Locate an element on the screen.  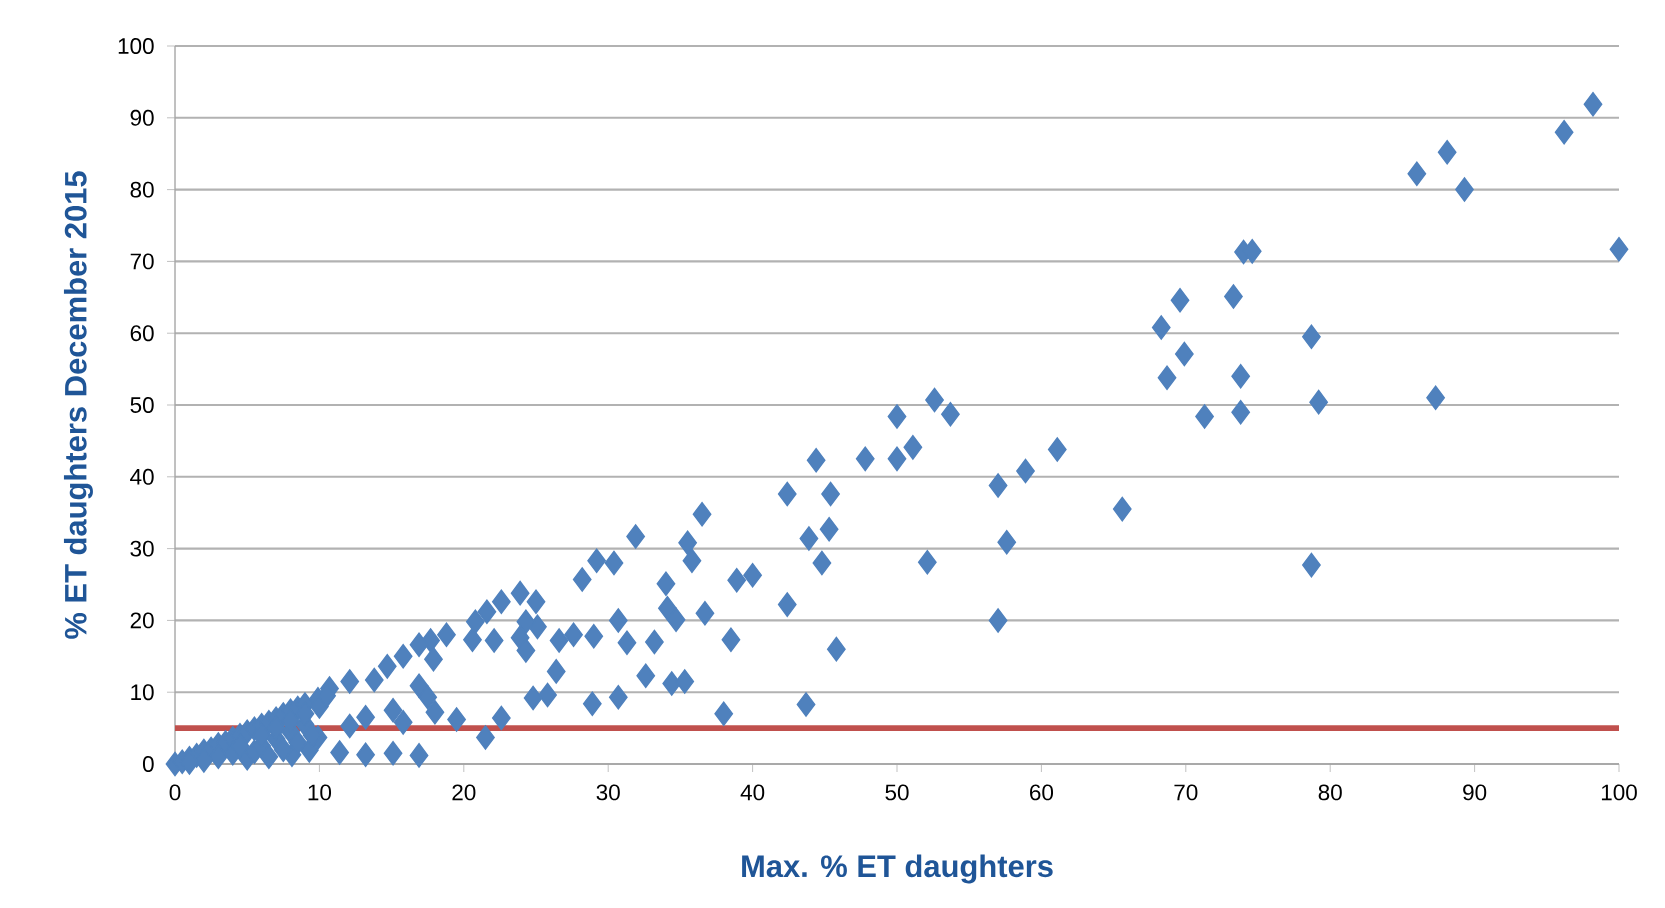
y-tick-label: 70 is located at coordinates (142, 261).